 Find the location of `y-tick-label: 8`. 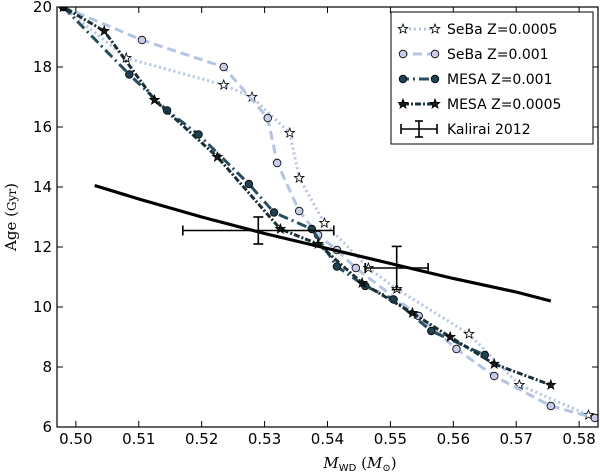

y-tick-label: 8 is located at coordinates (47, 367).